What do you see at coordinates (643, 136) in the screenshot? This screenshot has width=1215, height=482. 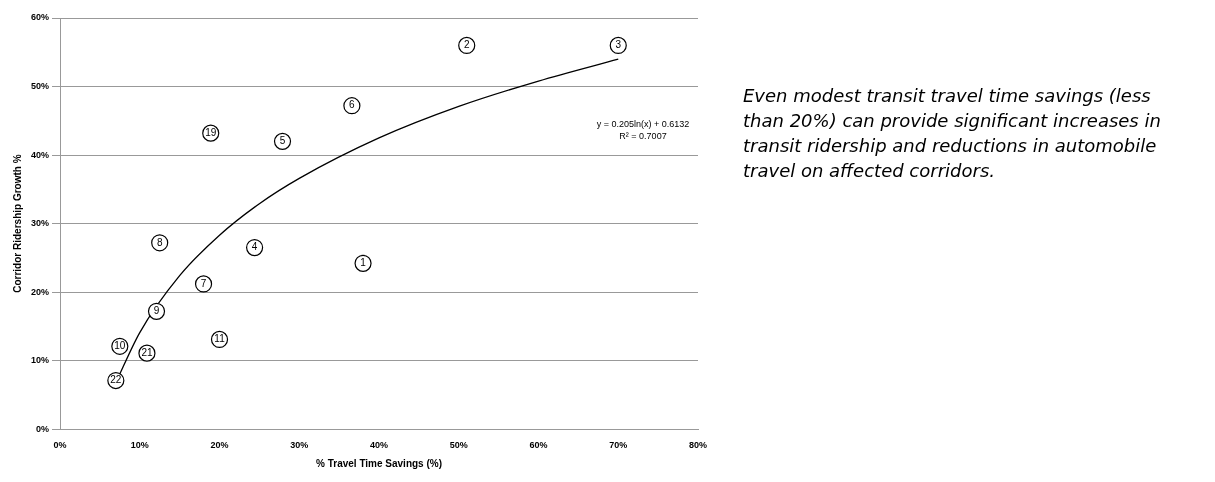 I see `annotation: R² = 0.7007` at bounding box center [643, 136].